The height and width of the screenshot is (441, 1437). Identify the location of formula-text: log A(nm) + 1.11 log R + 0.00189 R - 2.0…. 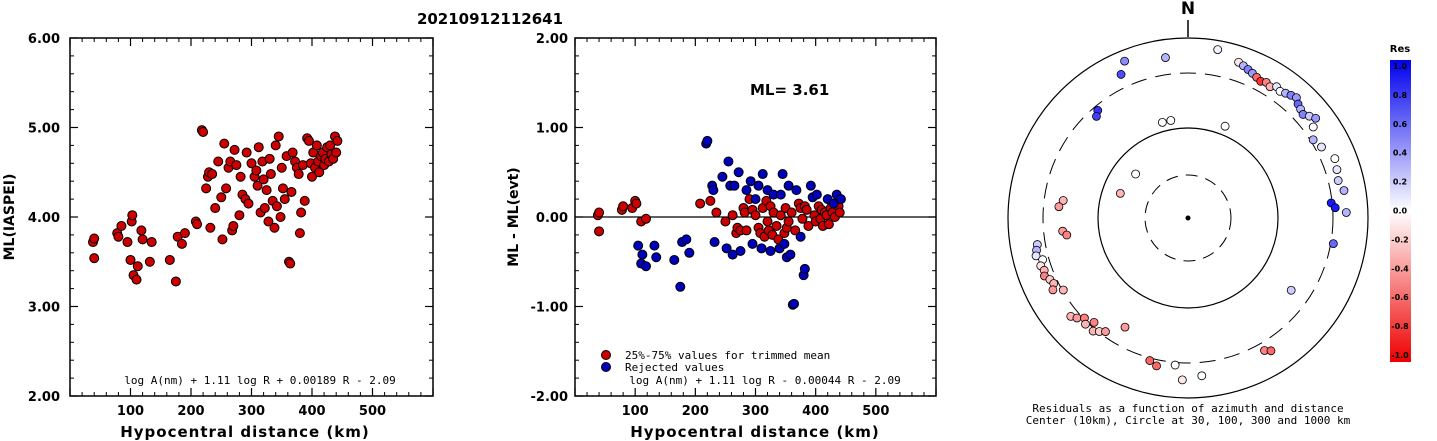
(260, 380).